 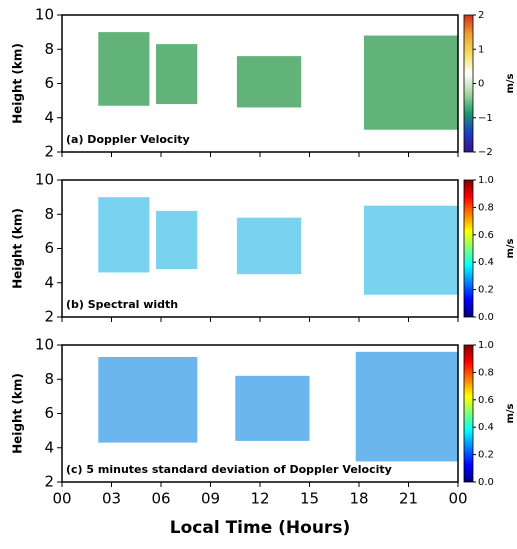 I want to click on x-tick-label: 12, so click(x=259, y=499).